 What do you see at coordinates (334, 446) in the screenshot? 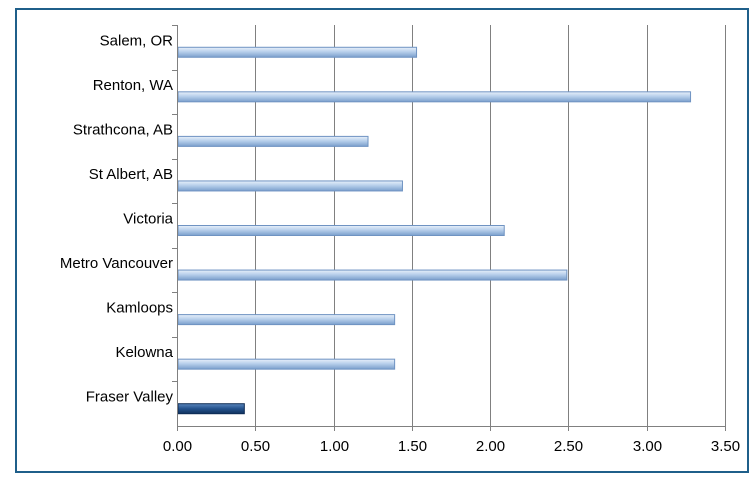
I see `x-tick-label: 1.00` at bounding box center [334, 446].